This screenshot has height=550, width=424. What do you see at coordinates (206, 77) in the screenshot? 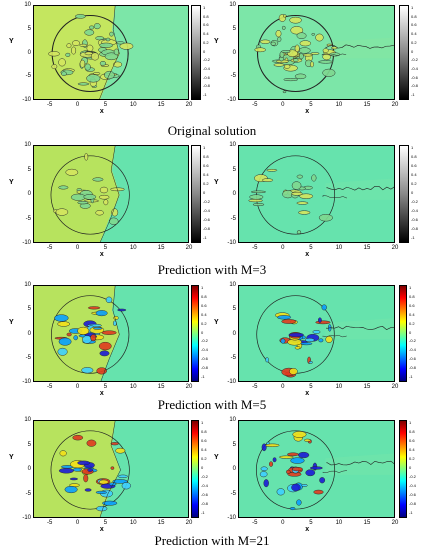
I see `colorbar-tick-label: -0.6` at bounding box center [206, 77].